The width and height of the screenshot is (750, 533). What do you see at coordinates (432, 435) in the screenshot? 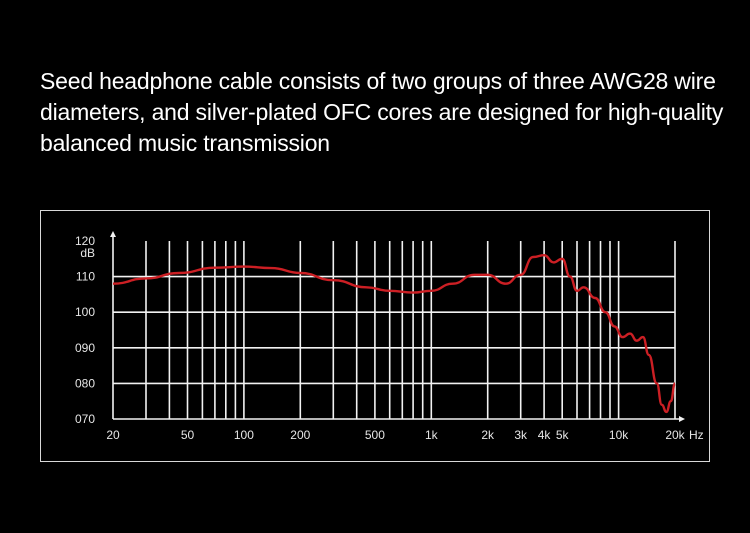
I see `x-tick-label: 1k` at bounding box center [432, 435].